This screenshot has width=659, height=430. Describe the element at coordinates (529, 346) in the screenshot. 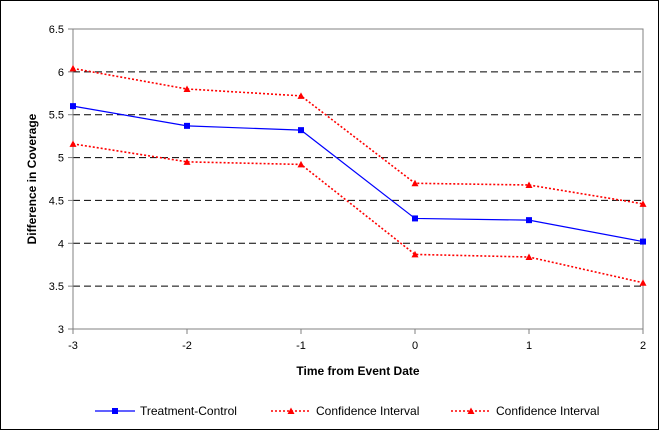

I see `x-tick-label: 1` at that location.